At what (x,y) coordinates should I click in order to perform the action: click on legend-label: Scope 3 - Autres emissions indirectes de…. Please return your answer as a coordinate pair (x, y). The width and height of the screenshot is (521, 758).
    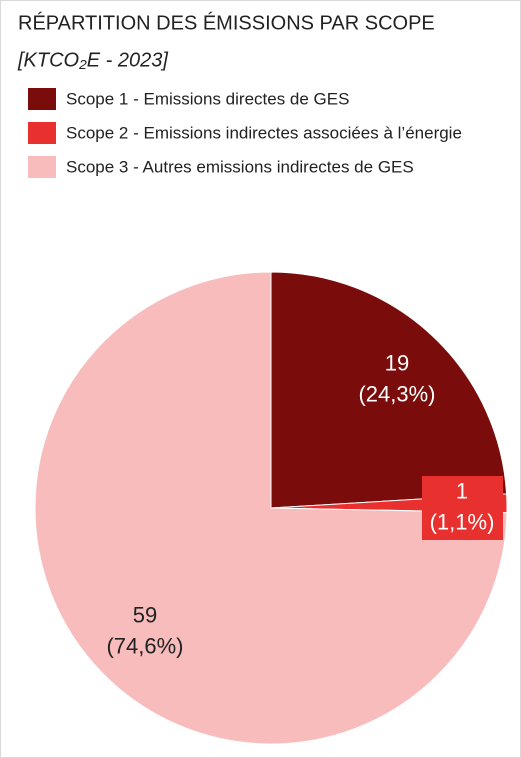
    Looking at the image, I should click on (240, 166).